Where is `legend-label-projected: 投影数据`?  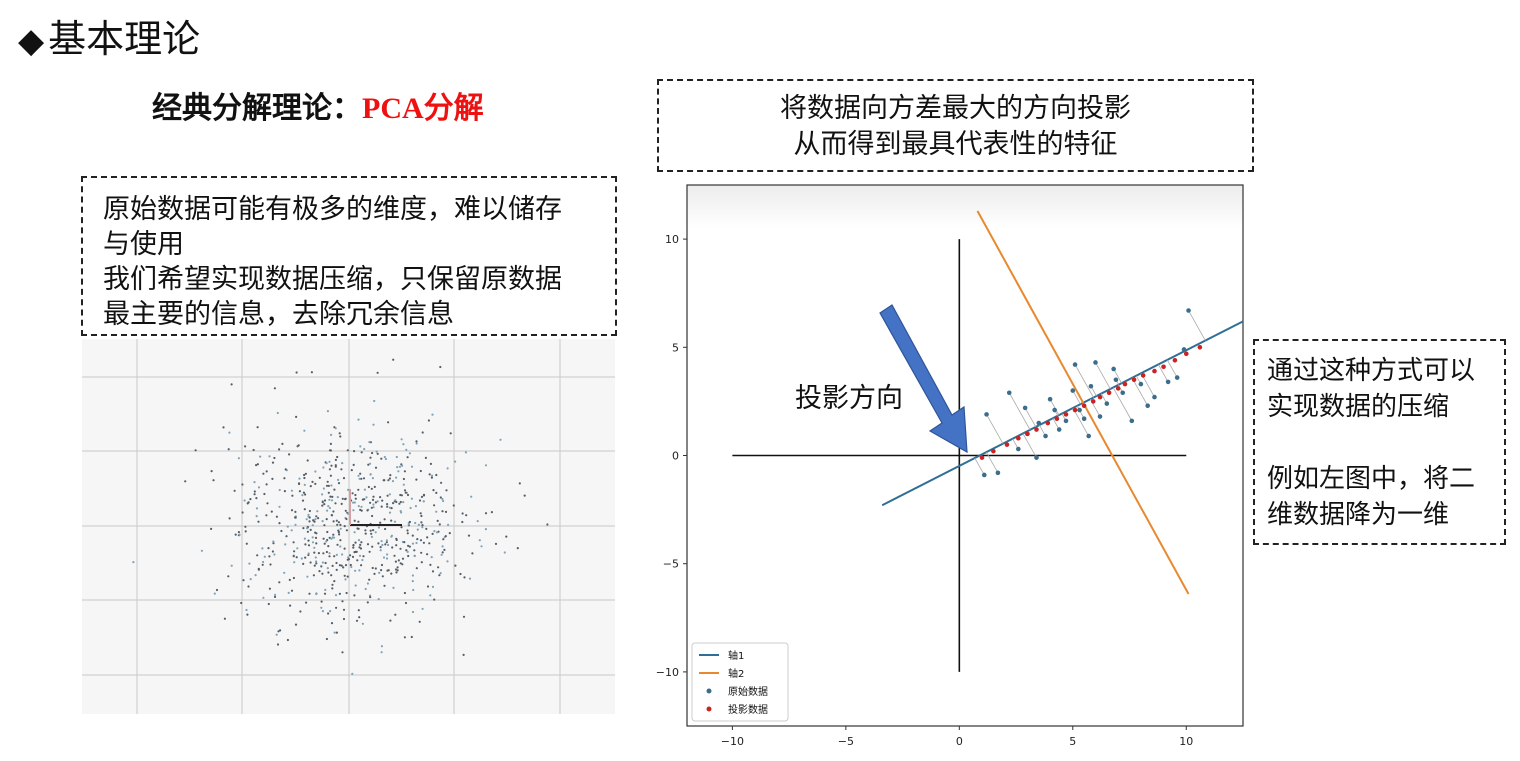 legend-label-projected: 投影数据 is located at coordinates (748, 709).